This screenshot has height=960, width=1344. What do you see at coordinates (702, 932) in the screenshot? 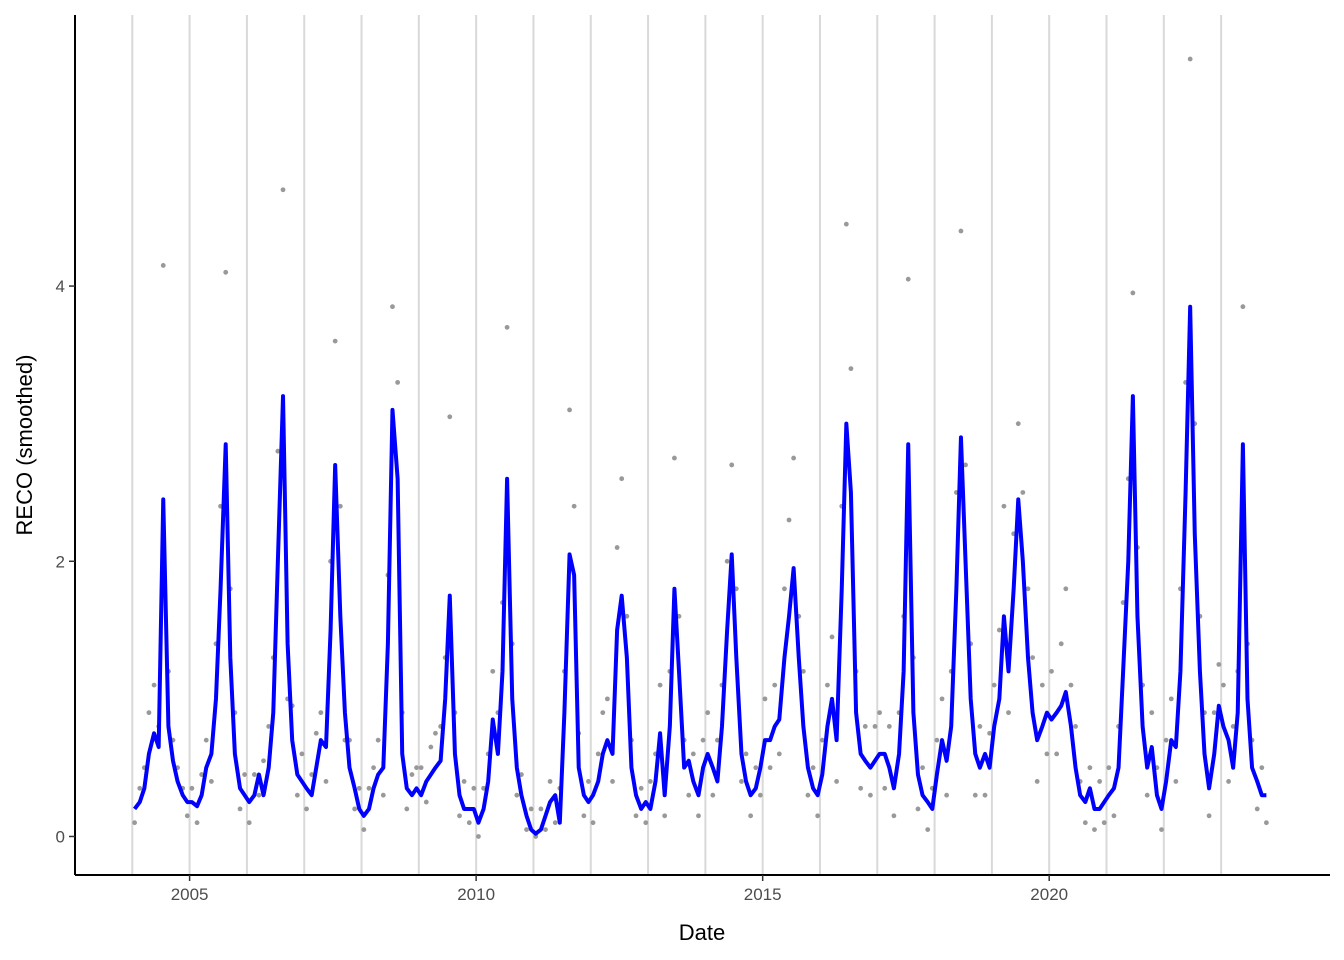
I see `x-axis-title: Date` at bounding box center [702, 932].